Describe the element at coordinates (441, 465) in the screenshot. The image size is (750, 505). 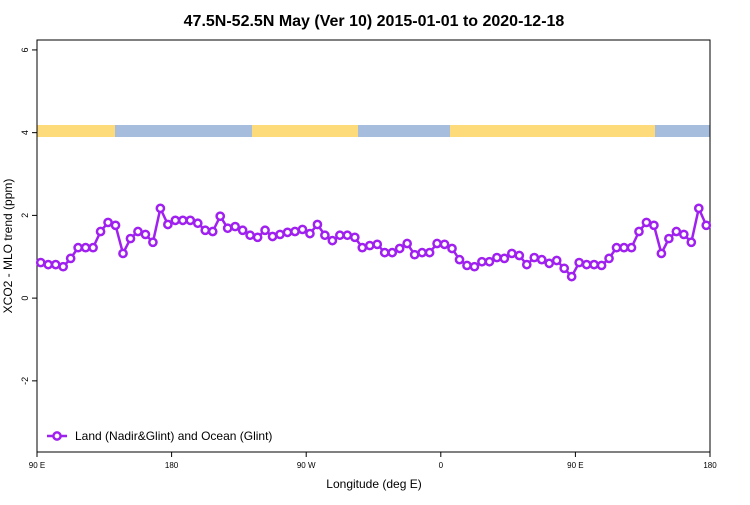
I see `x-tick-label: 0` at that location.